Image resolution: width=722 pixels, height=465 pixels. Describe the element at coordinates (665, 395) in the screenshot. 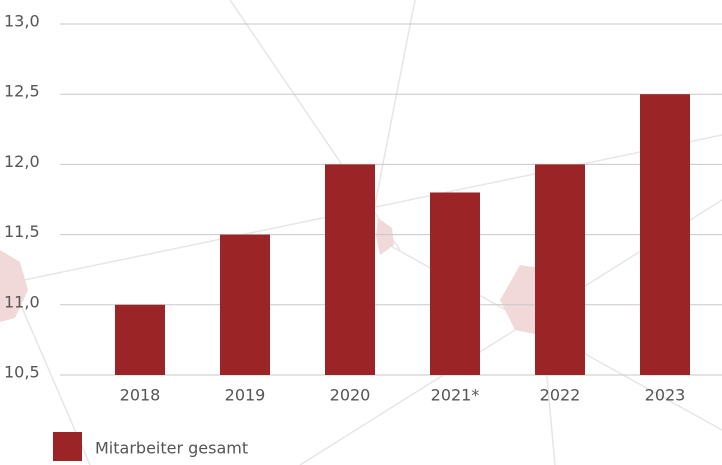

I see `x-tick-label: 2023` at that location.